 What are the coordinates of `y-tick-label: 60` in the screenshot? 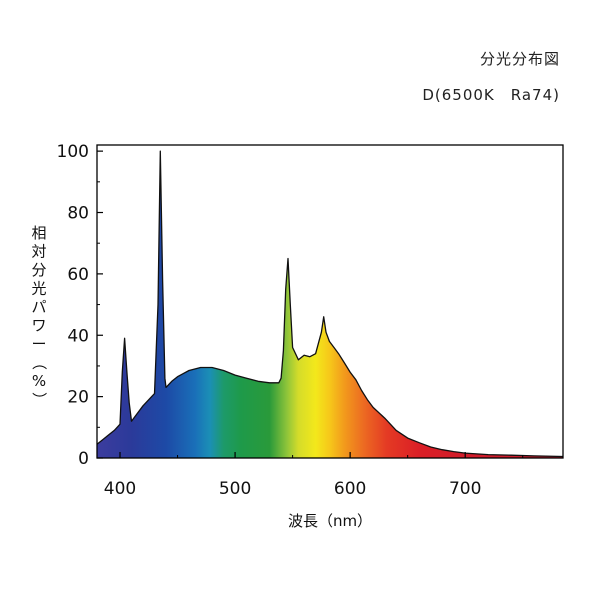 It's located at (78, 275).